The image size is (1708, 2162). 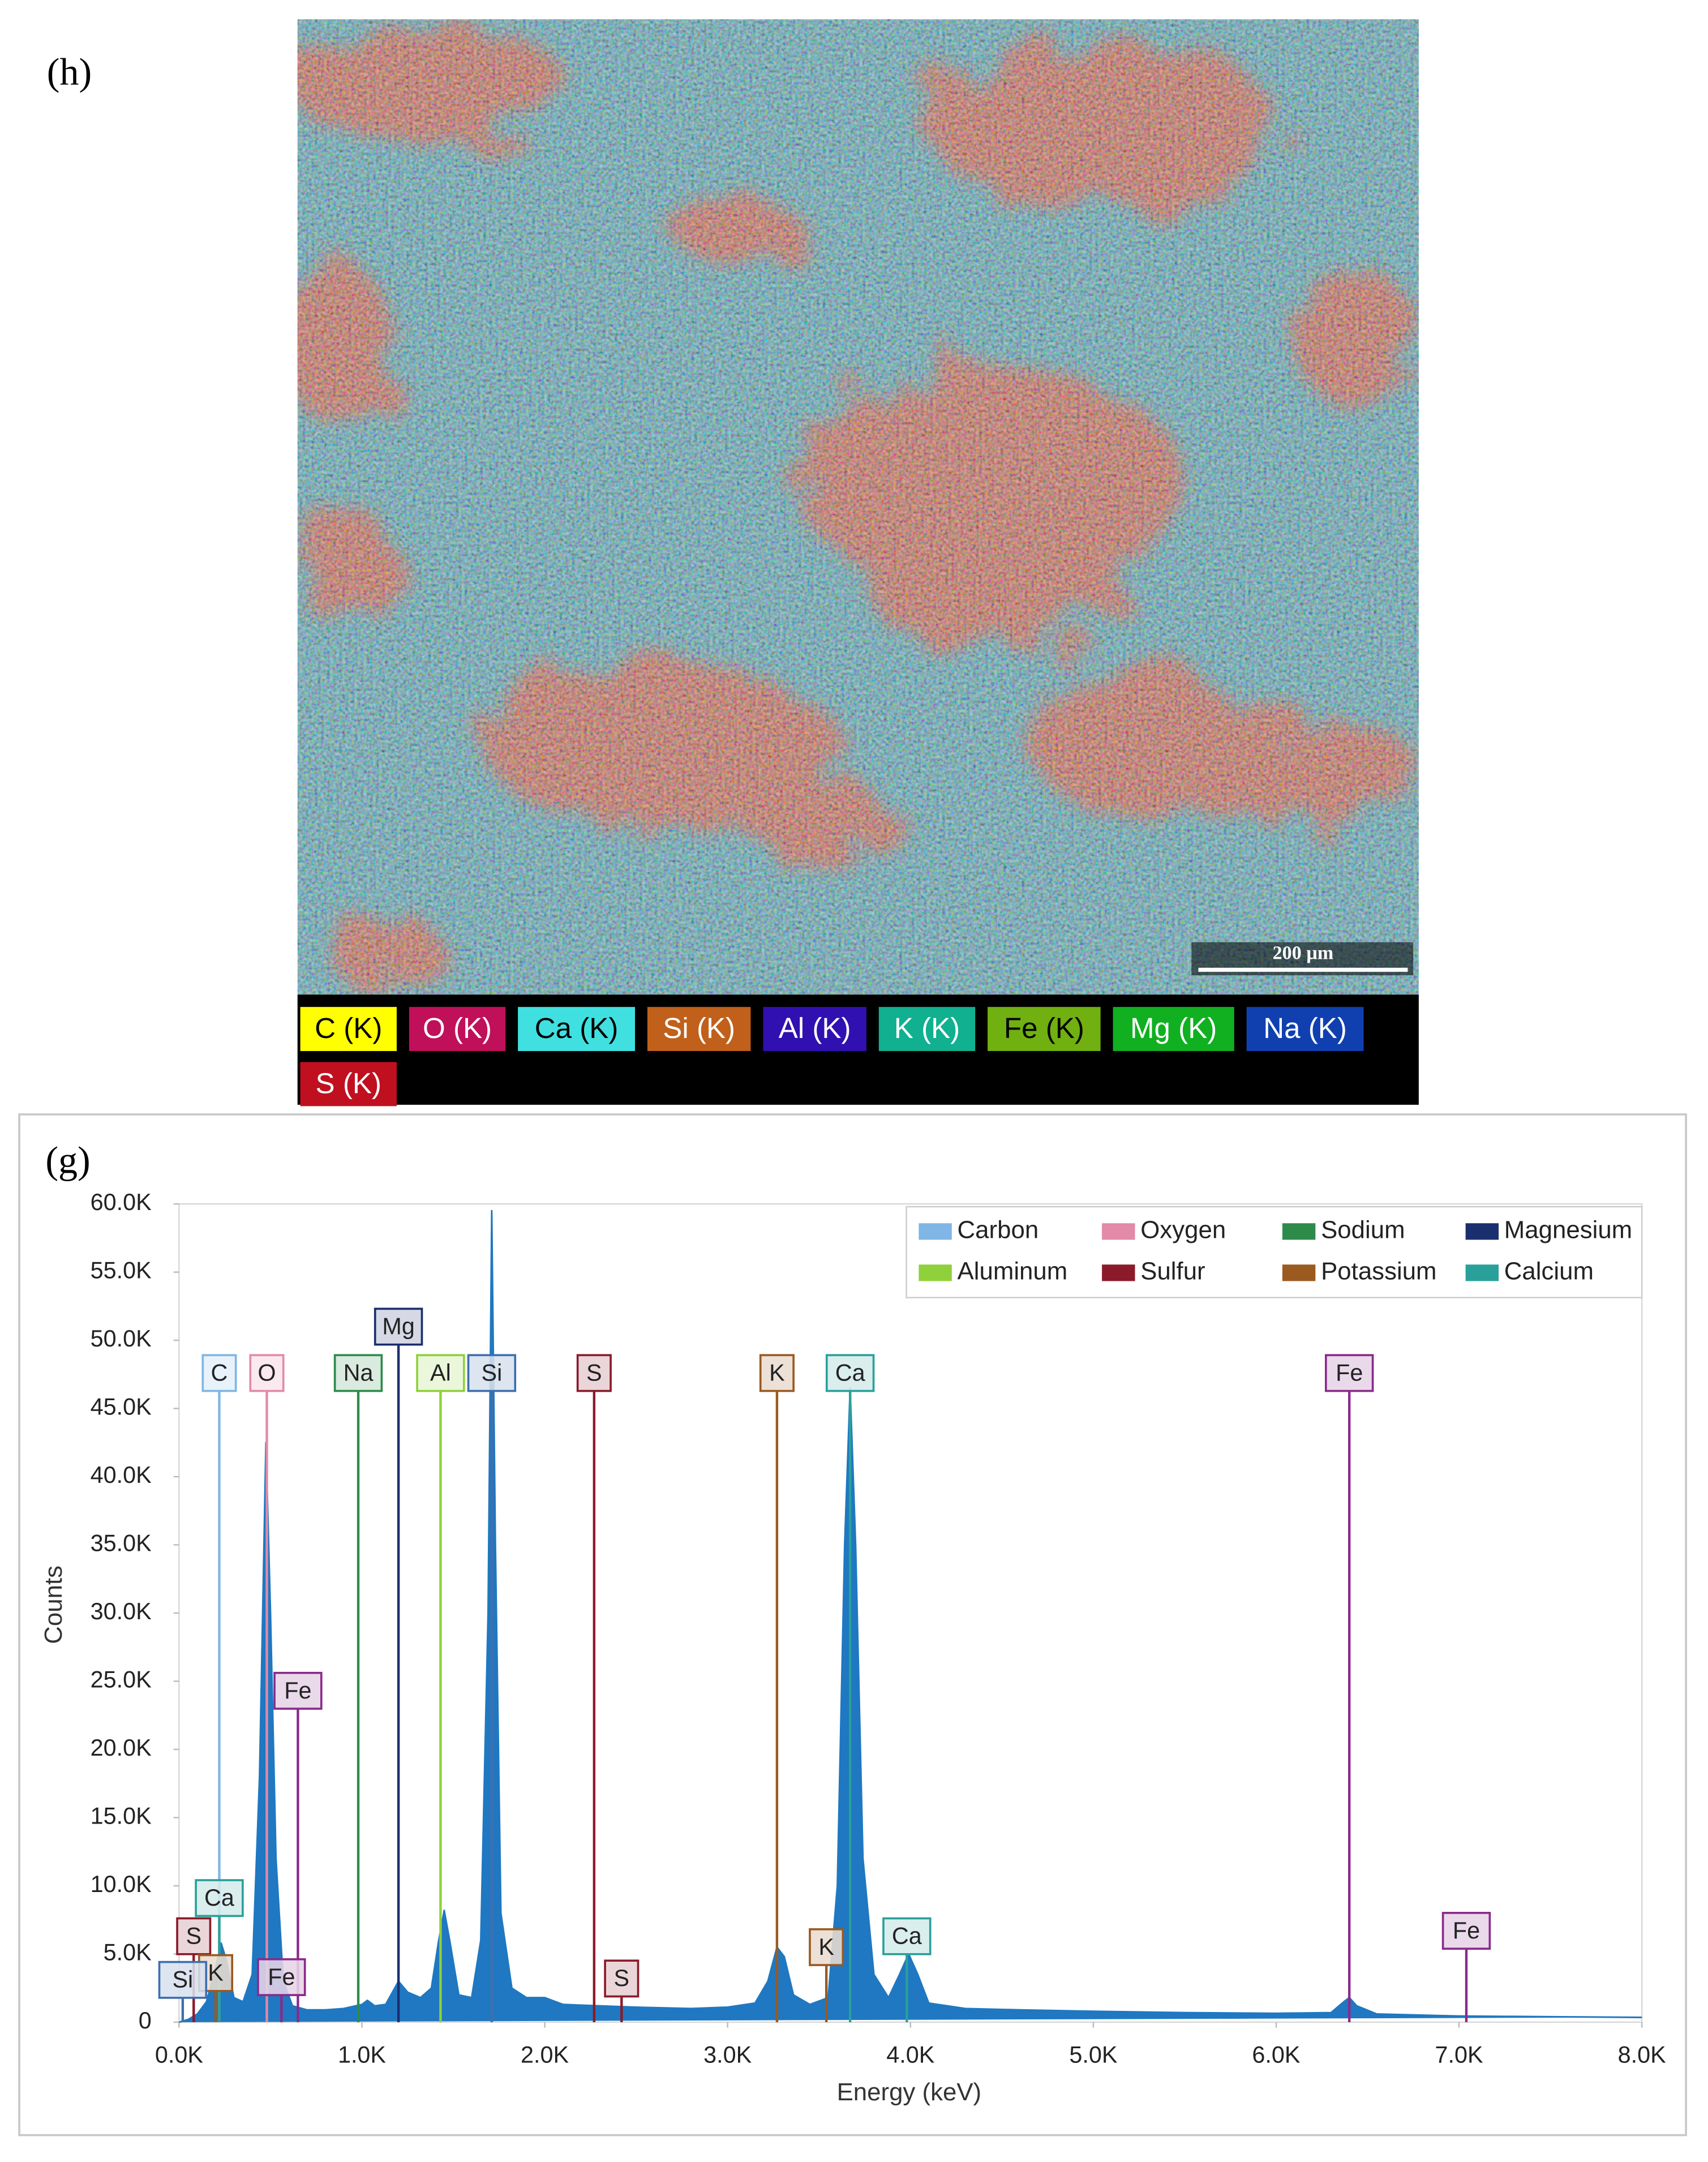 I want to click on legend-label: Ca (K), so click(x=577, y=1028).